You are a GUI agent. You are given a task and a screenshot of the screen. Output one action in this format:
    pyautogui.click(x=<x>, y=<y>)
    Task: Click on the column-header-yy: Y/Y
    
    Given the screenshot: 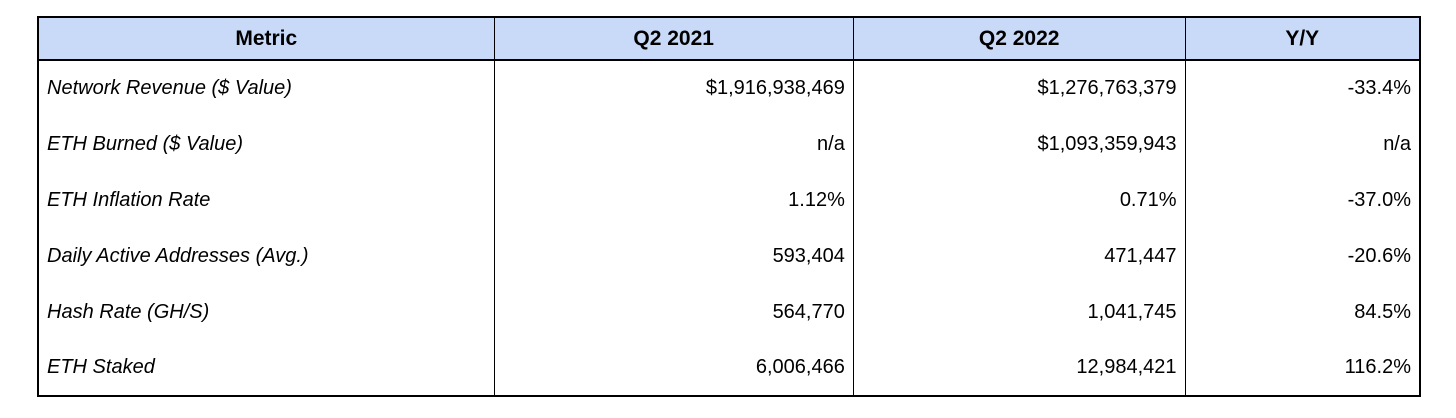 What is the action you would take?
    pyautogui.click(x=1302, y=39)
    